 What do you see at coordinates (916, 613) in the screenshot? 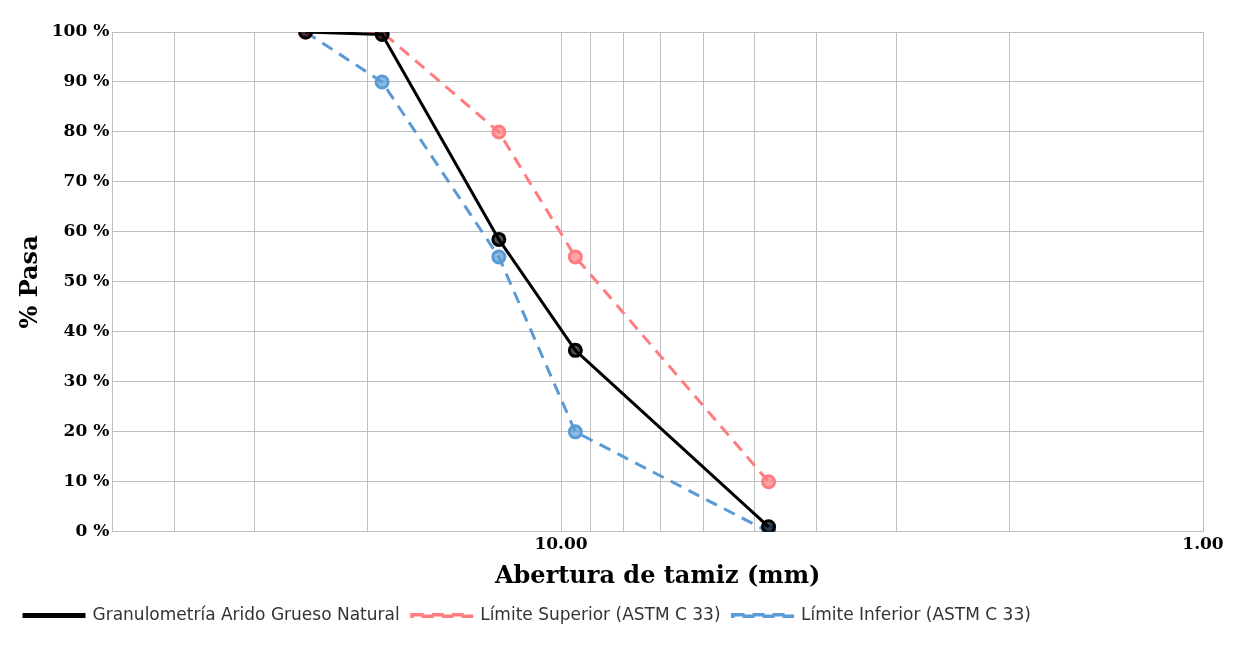
I see `legend-label: Límite Inferior (ASTM C 33)` at bounding box center [916, 613].